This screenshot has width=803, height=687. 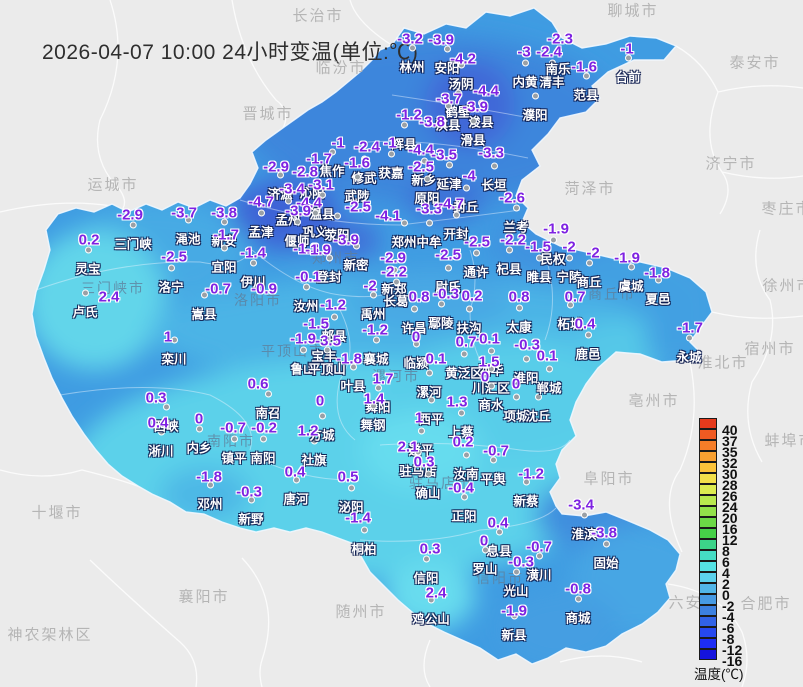 I want to click on legend-tick-label: -8, so click(x=728, y=639).